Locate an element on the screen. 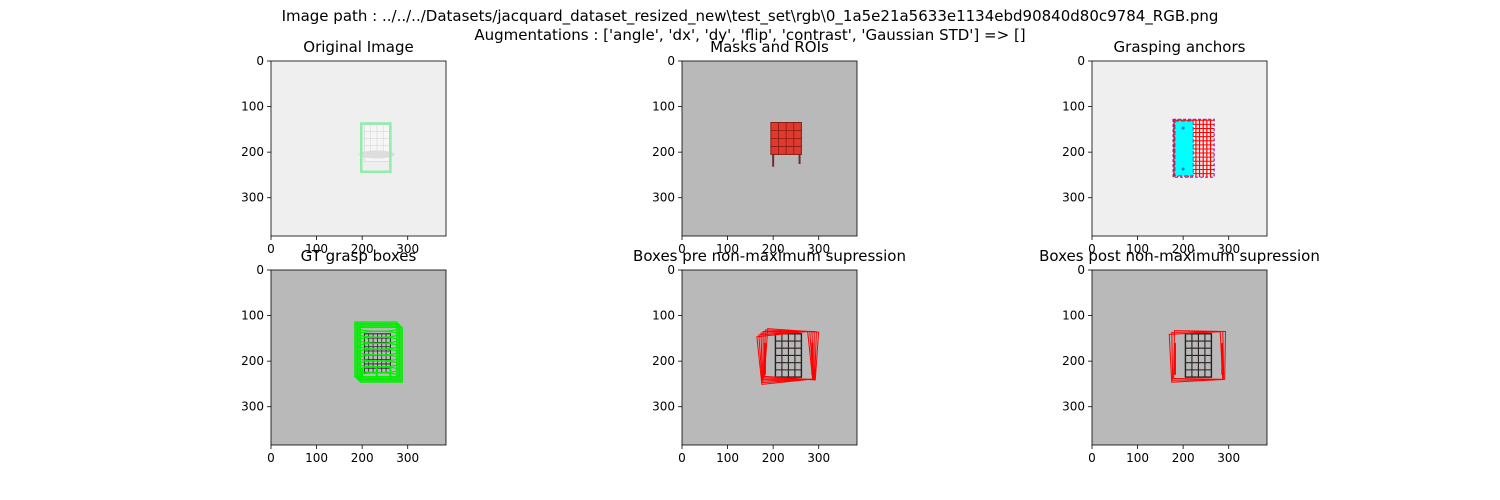  roi-box is located at coordinates (375, 147).